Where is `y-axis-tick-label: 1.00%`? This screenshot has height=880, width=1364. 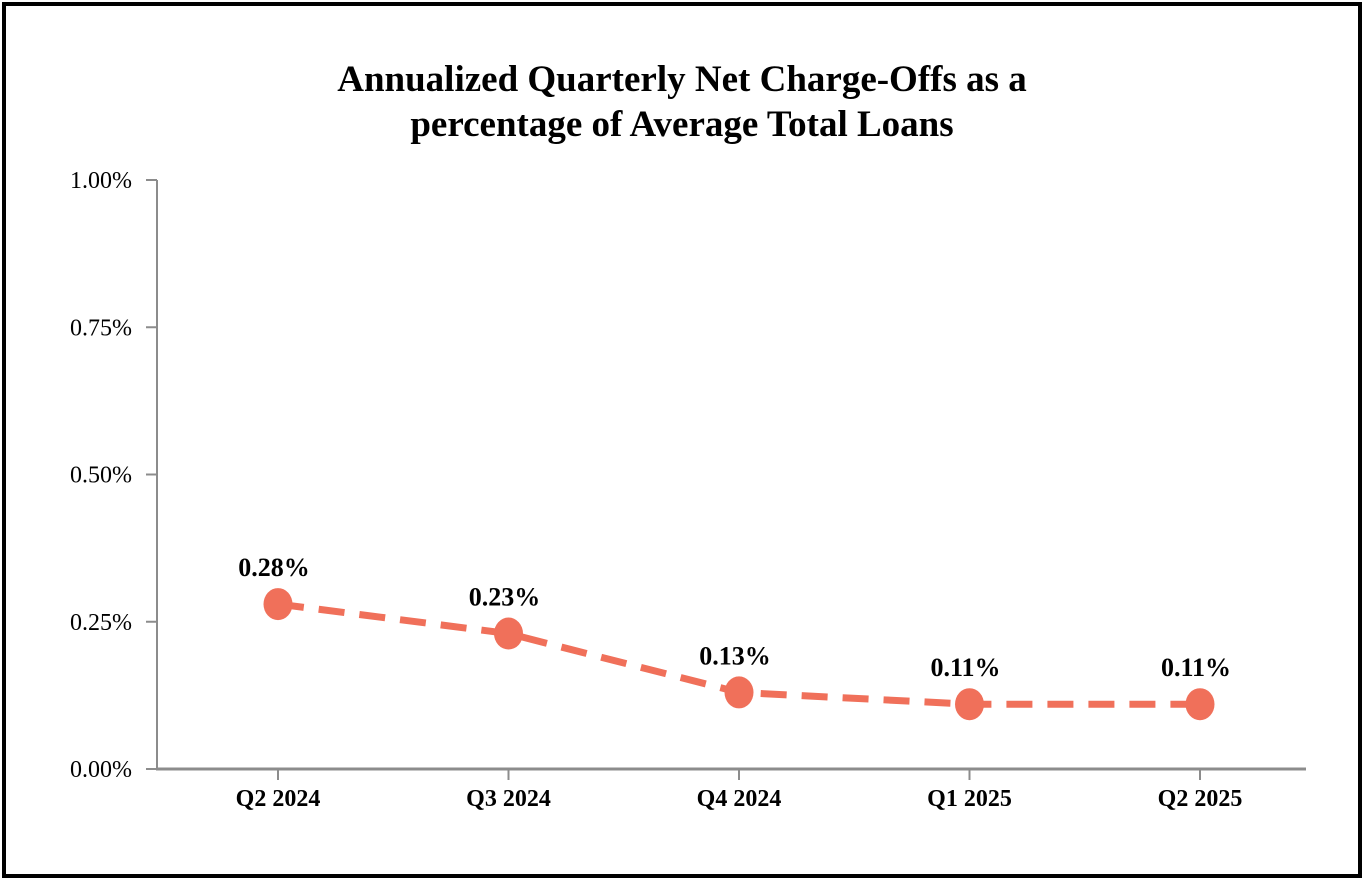 y-axis-tick-label: 1.00% is located at coordinates (101, 181).